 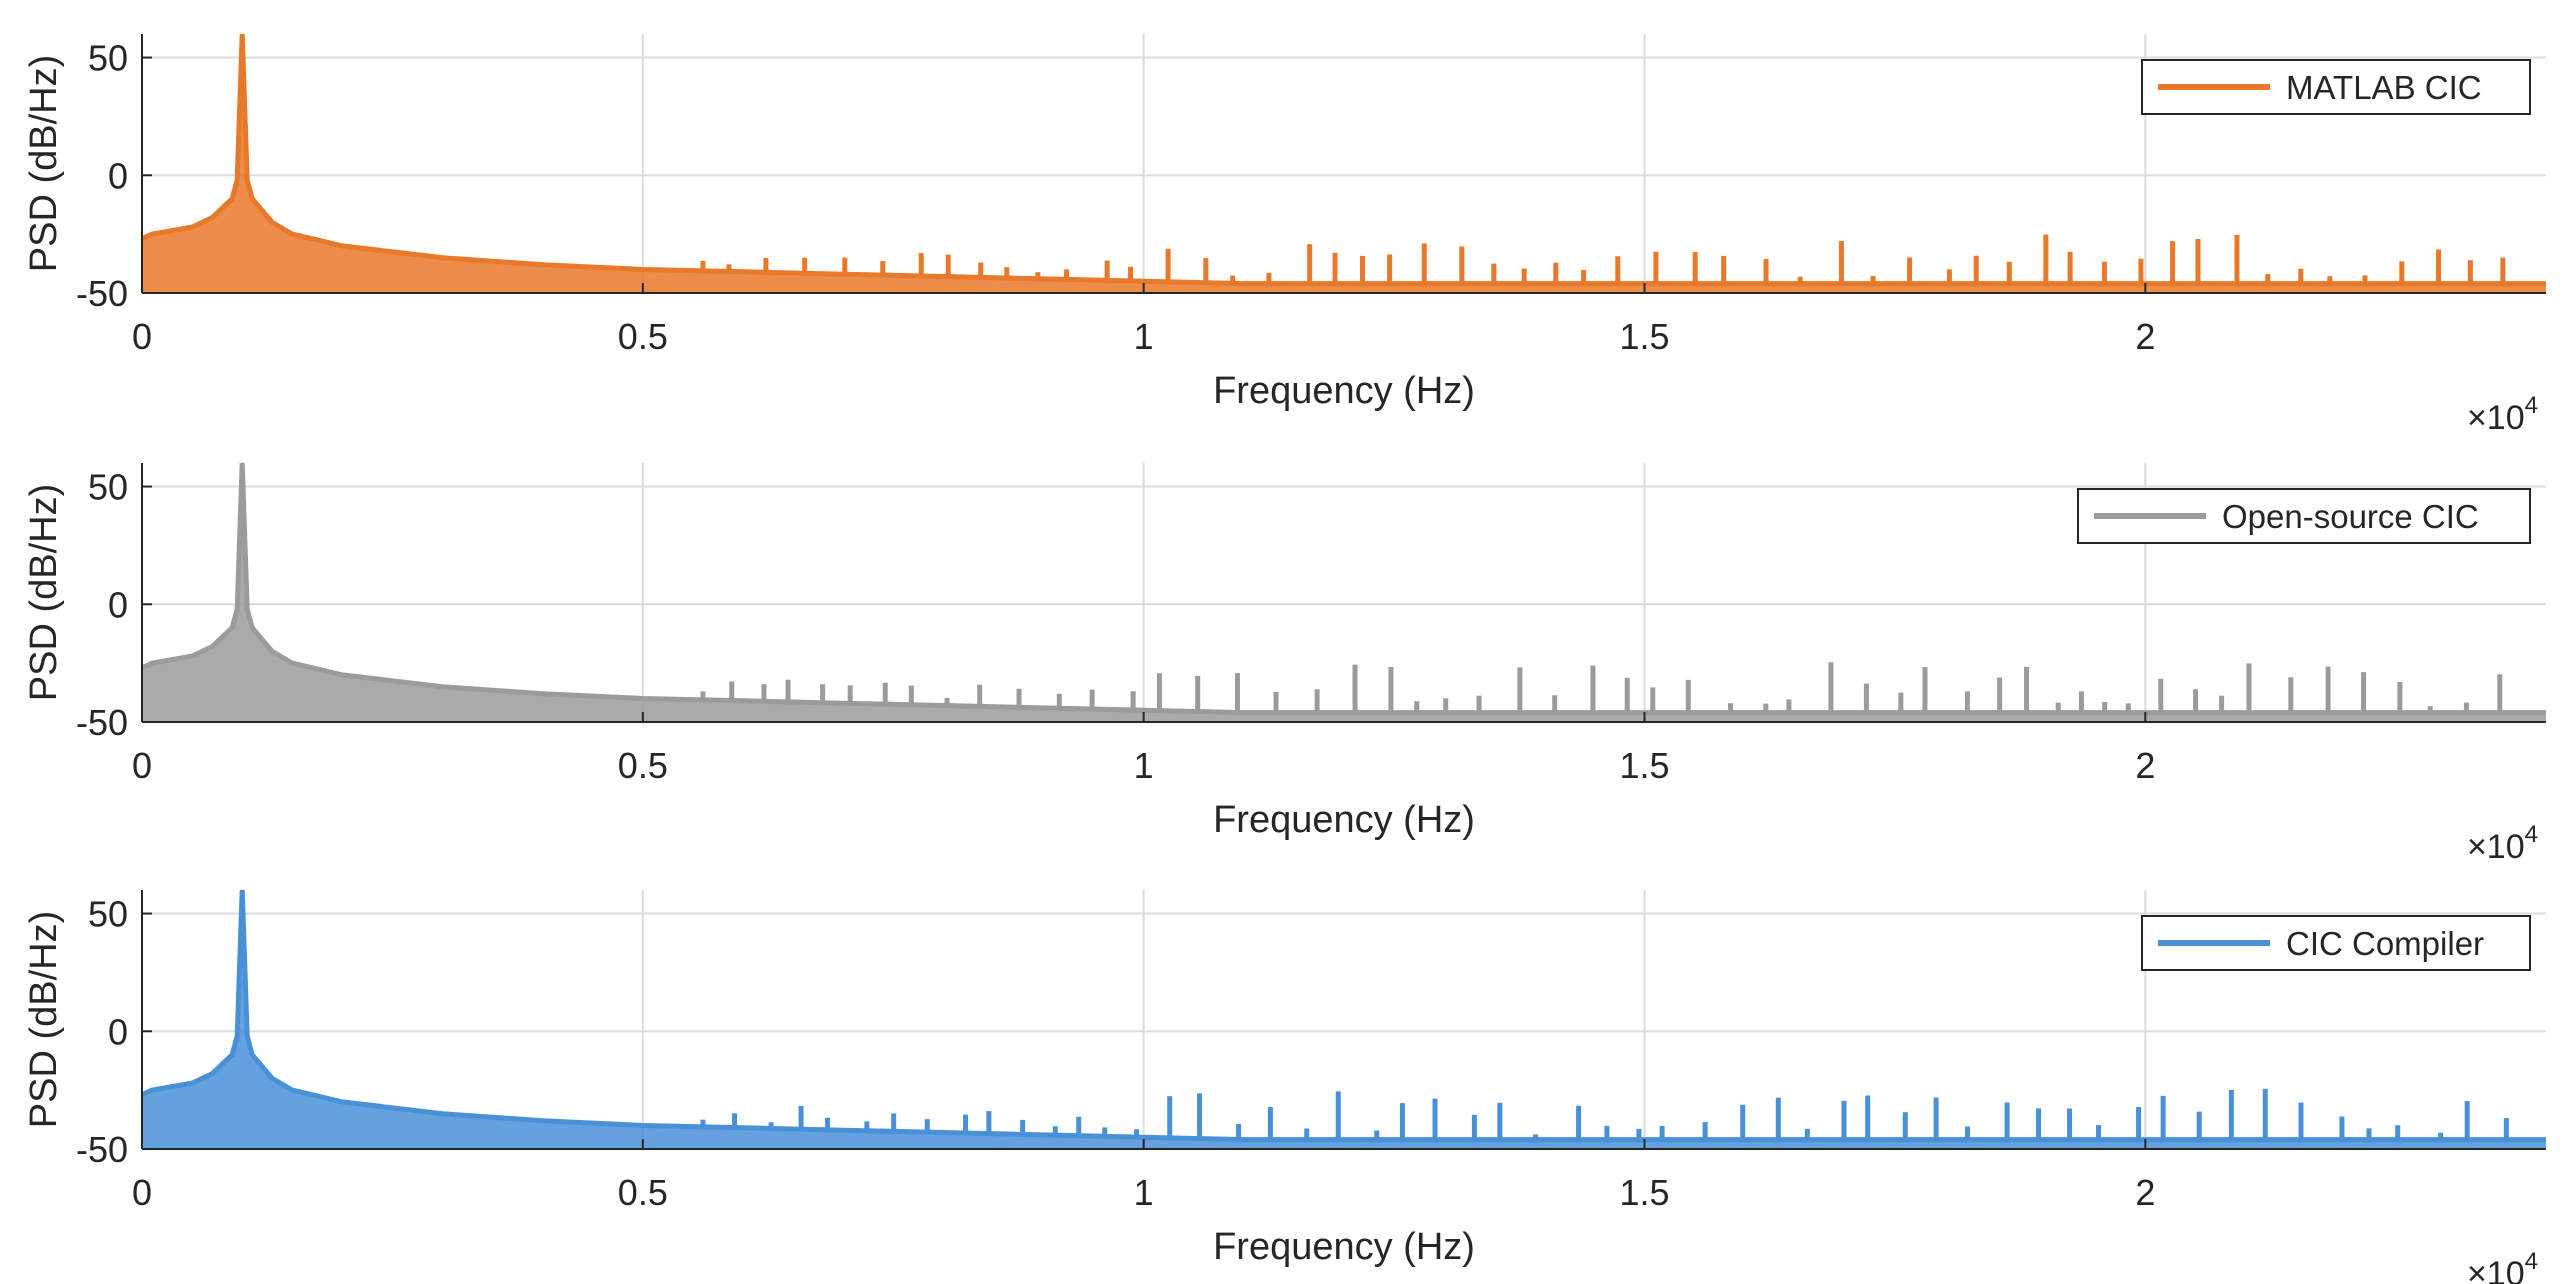 I want to click on legend-label: Open-source CIC, so click(x=2350, y=516).